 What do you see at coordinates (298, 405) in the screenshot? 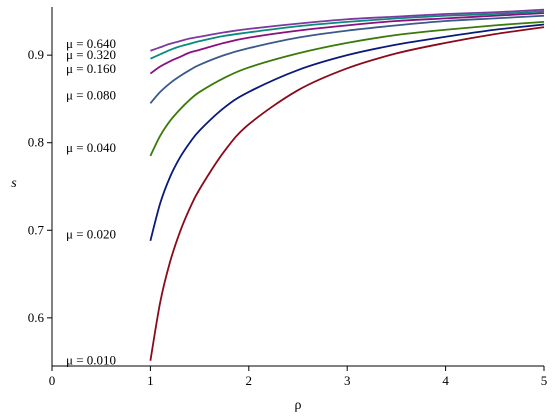
I see `x-axis-label: ρ` at bounding box center [298, 405].